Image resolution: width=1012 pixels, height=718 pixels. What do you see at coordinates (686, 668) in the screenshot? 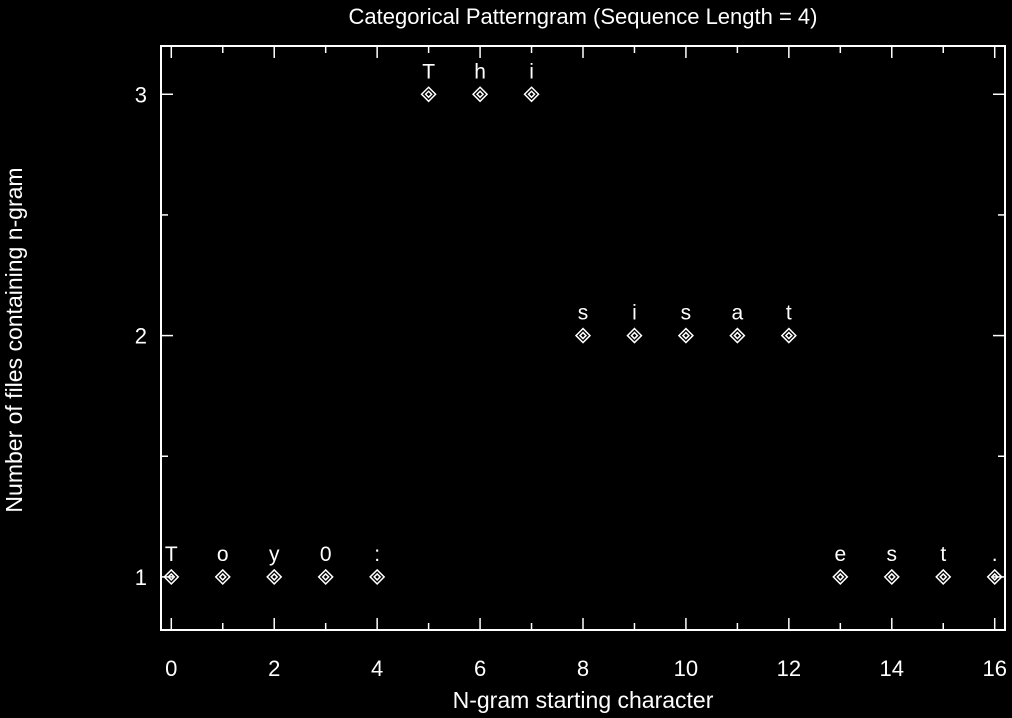
I see `x-tick-label: 10` at bounding box center [686, 668].